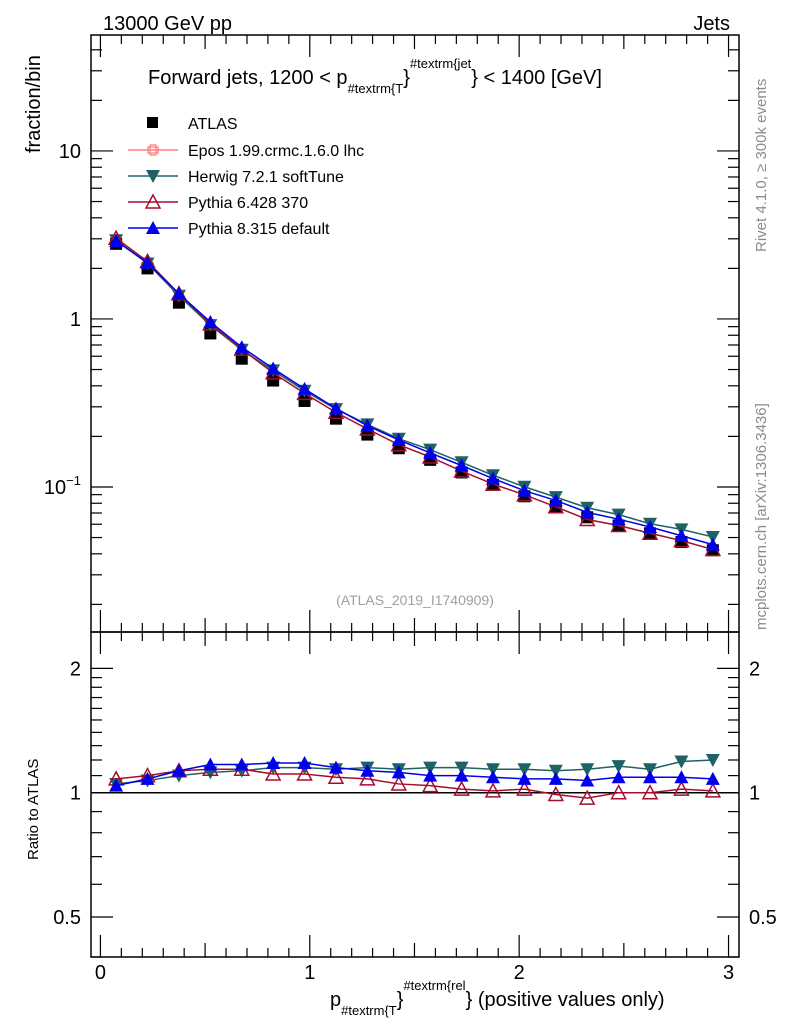  I want to click on xlabel-a: p, so click(335, 1000).